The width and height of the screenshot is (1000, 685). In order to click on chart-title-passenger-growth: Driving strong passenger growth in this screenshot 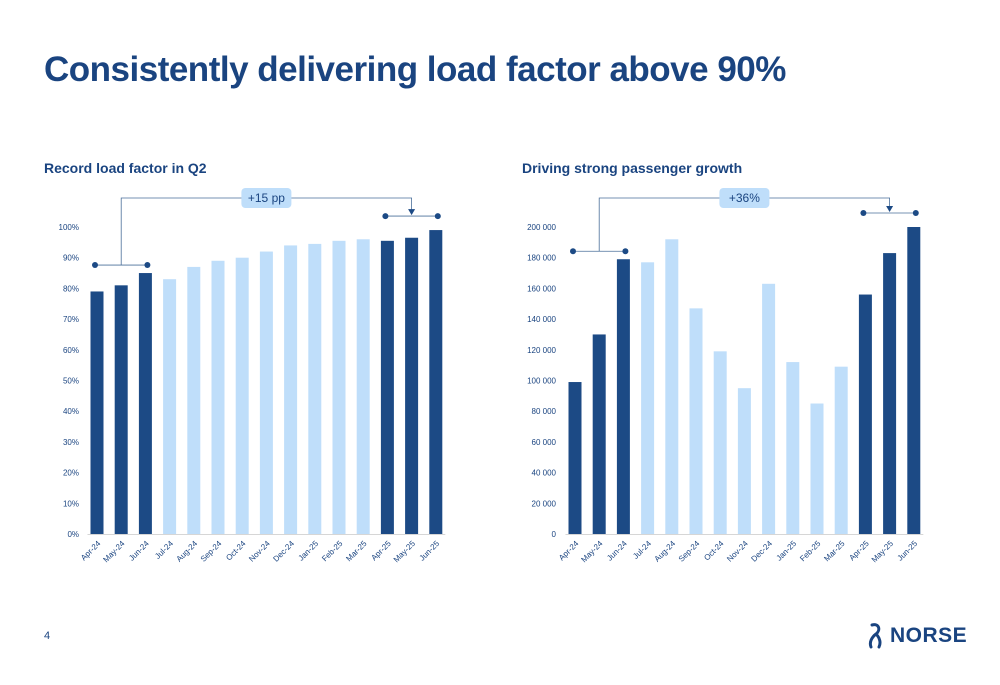, I will do `click(632, 168)`.